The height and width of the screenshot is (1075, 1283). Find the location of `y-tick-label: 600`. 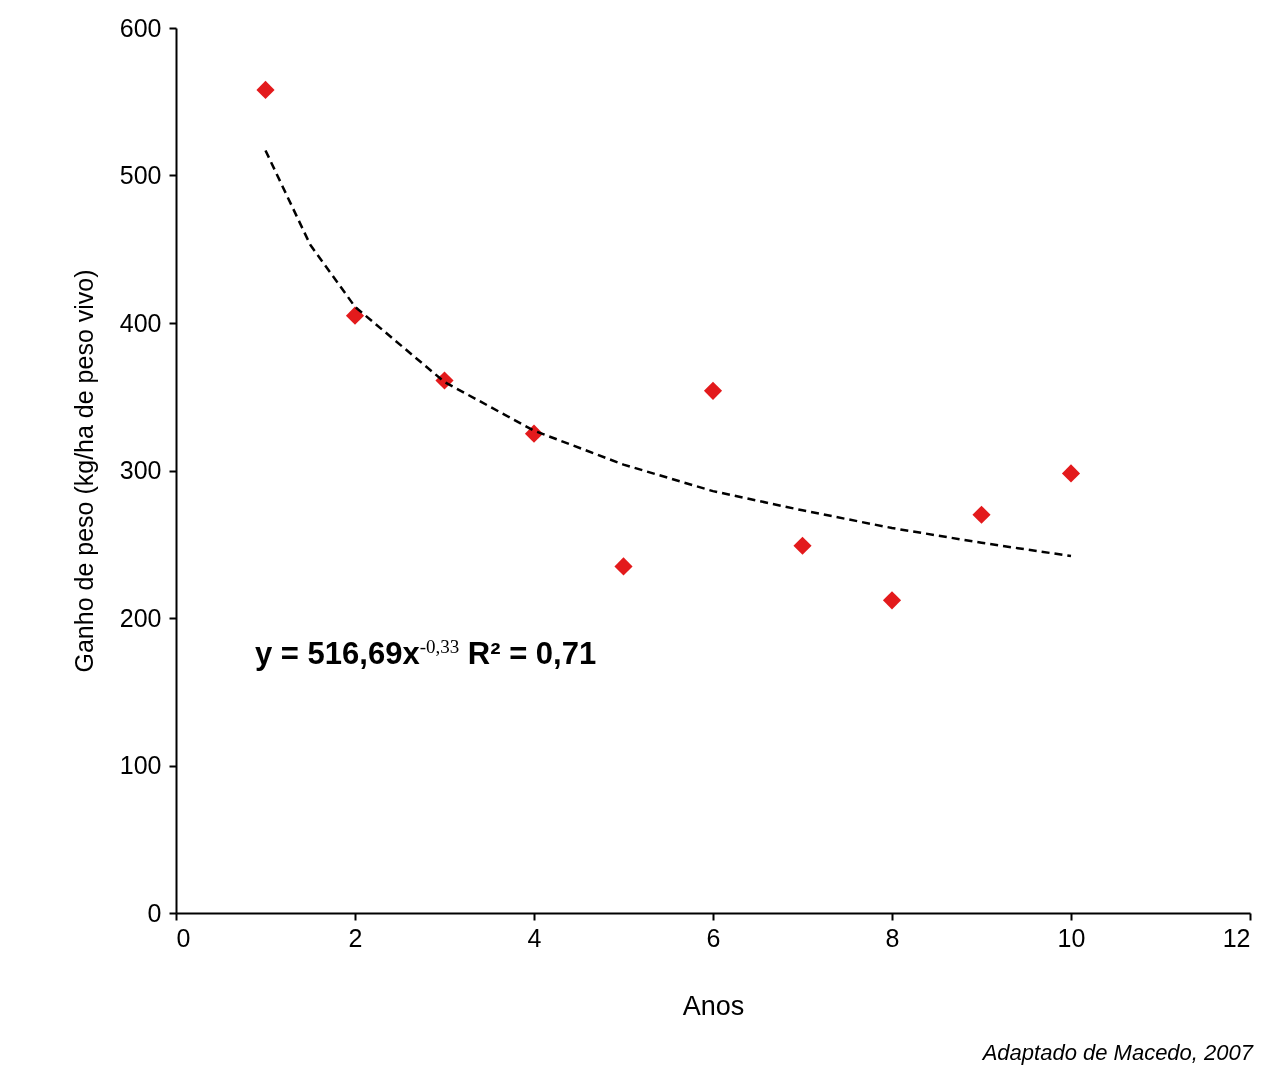

y-tick-label: 600 is located at coordinates (140, 27).